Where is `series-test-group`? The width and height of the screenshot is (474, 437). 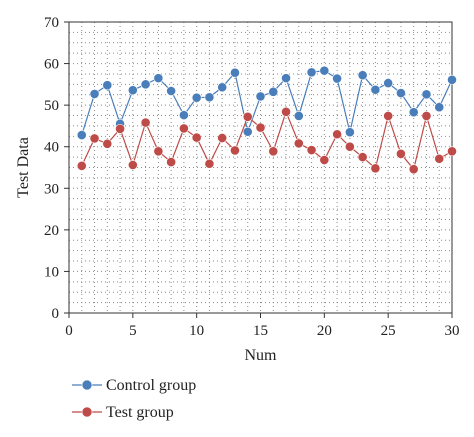 series-test-group is located at coordinates (266, 140).